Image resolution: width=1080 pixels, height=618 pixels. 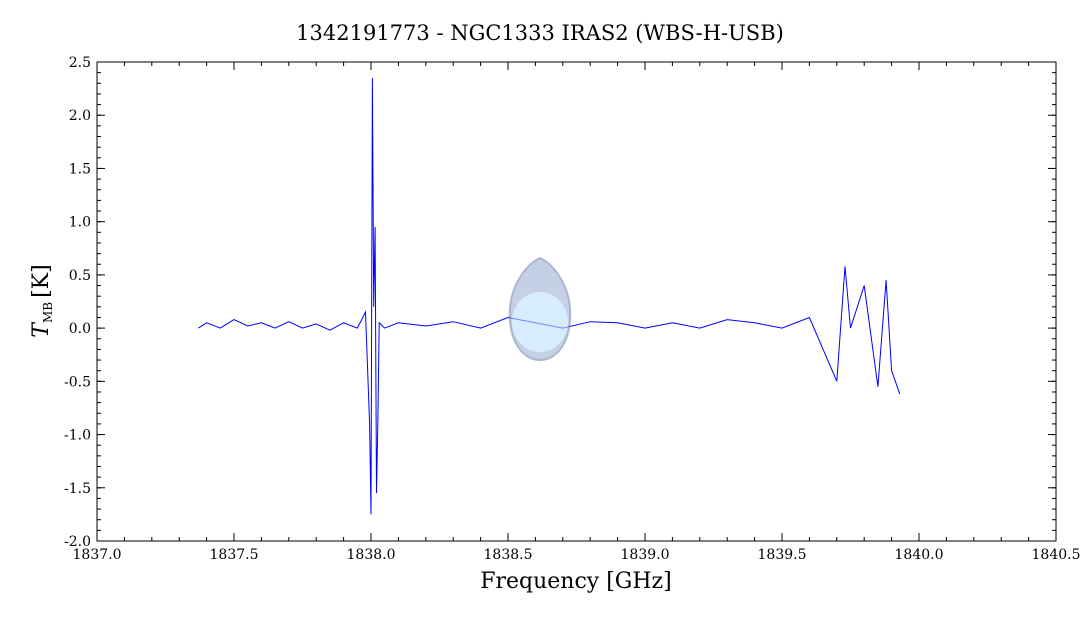 What do you see at coordinates (576, 581) in the screenshot?
I see `x-axis-label: Frequency [GHz]` at bounding box center [576, 581].